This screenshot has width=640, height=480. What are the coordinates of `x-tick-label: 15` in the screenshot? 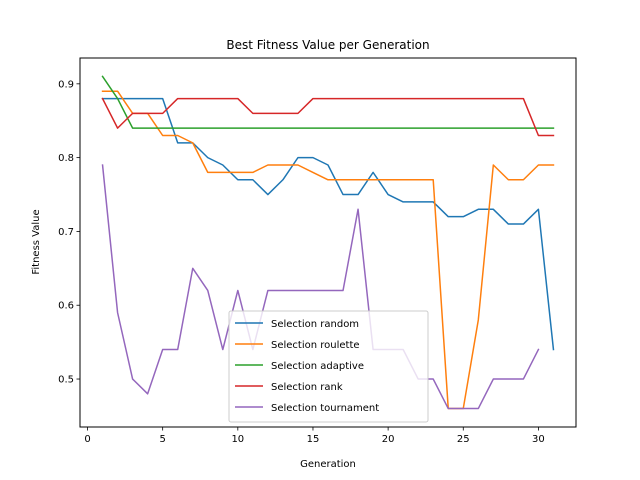 It's located at (313, 439).